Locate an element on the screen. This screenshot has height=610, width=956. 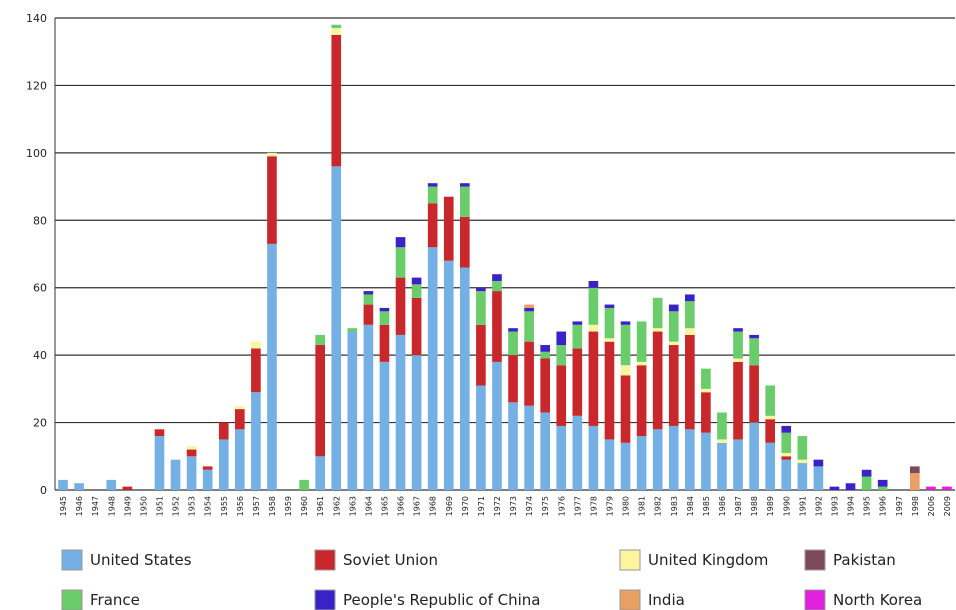
y-tick-label: 140 is located at coordinates (36, 18).